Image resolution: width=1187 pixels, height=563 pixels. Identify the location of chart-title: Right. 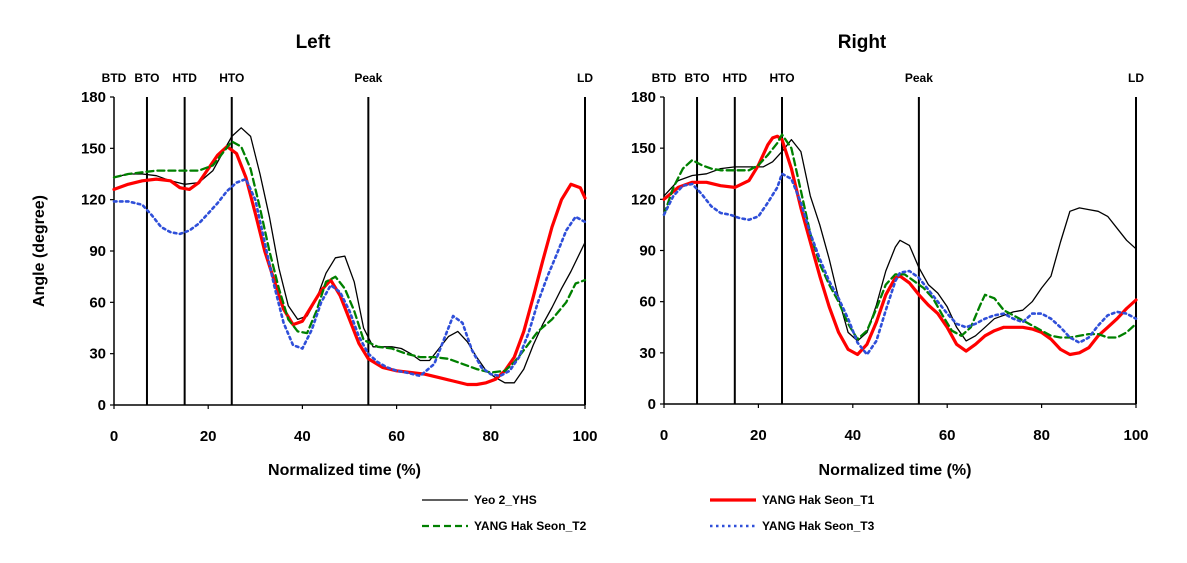
(862, 42).